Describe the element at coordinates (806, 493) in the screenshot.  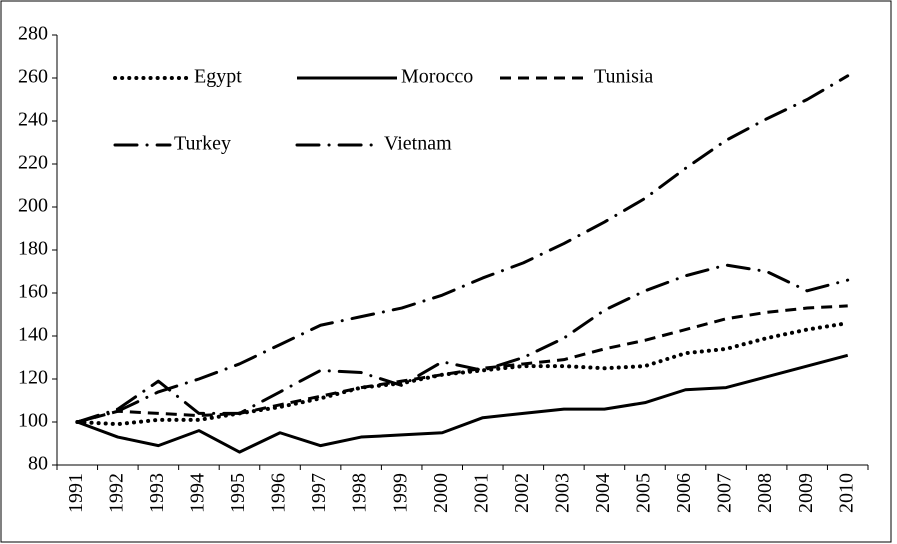
I see `x-tick-label: 2009` at that location.